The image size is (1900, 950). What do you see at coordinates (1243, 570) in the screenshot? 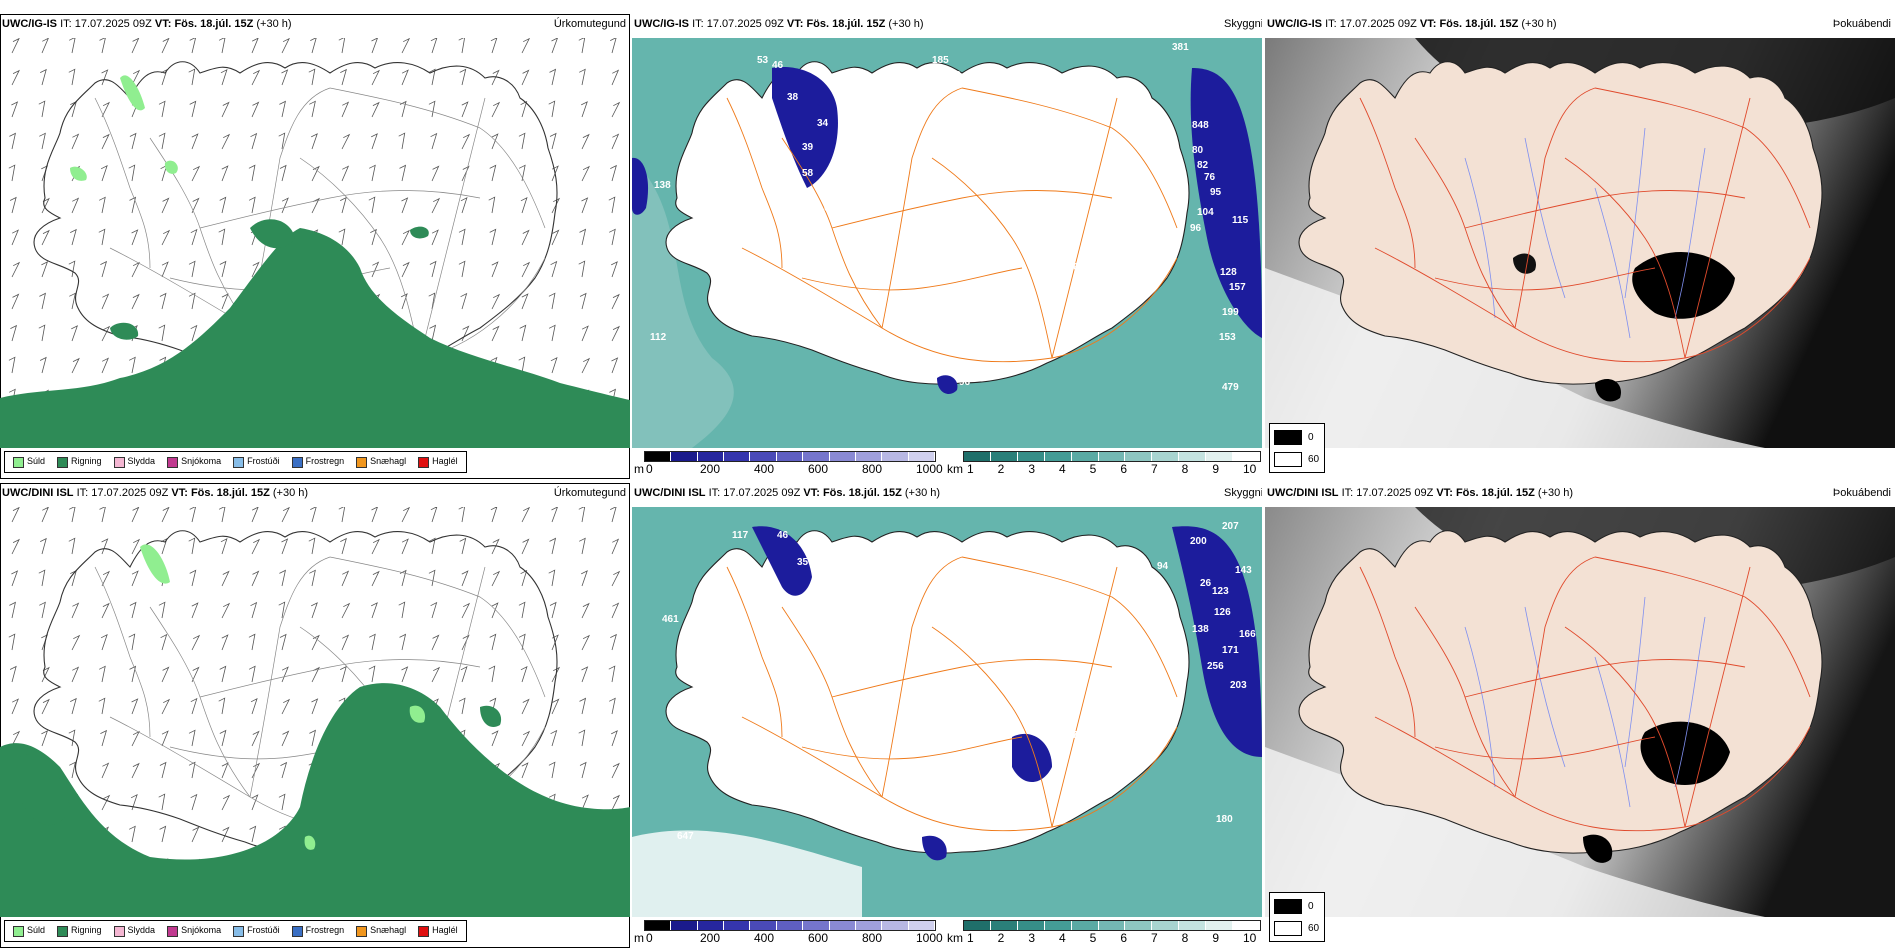
I see `cloud-height-label: 143` at bounding box center [1243, 570].